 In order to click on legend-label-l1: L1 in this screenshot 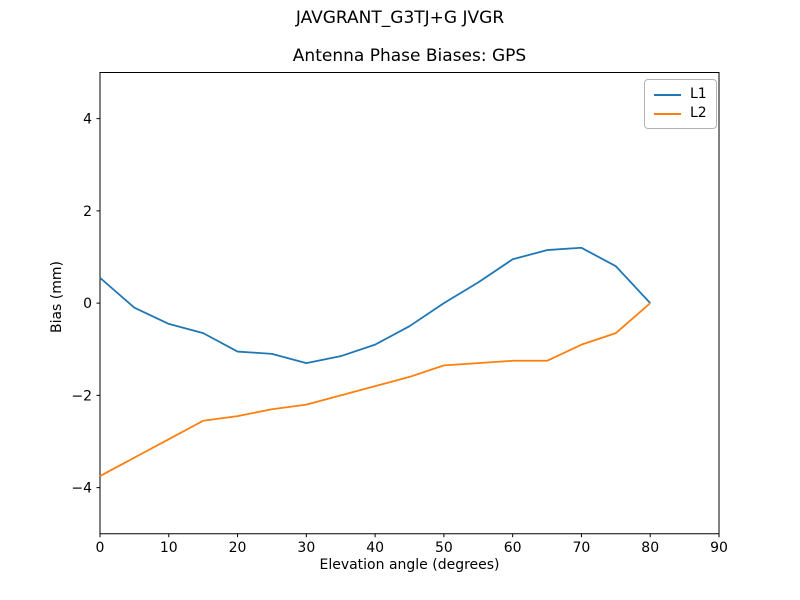, I will do `click(698, 94)`.